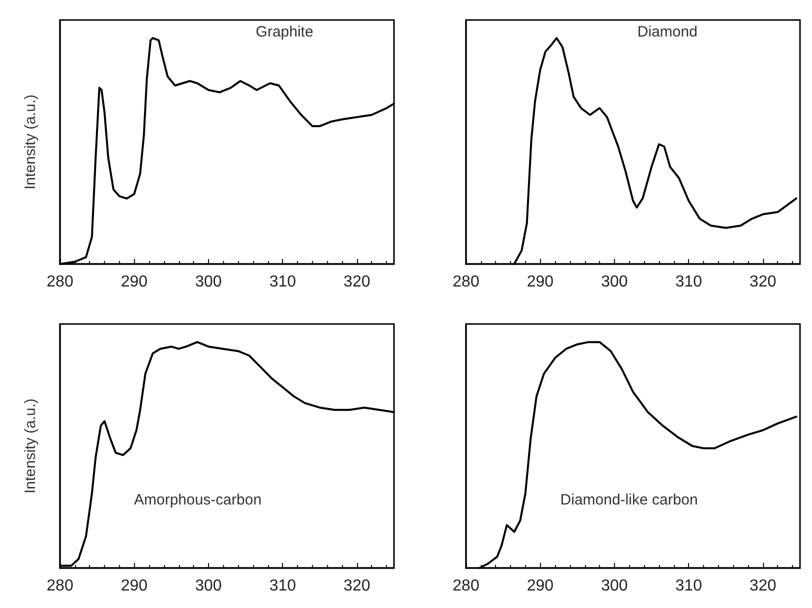 The image size is (812, 608). Describe the element at coordinates (198, 499) in the screenshot. I see `annotation: Amorphous-carbon` at that location.